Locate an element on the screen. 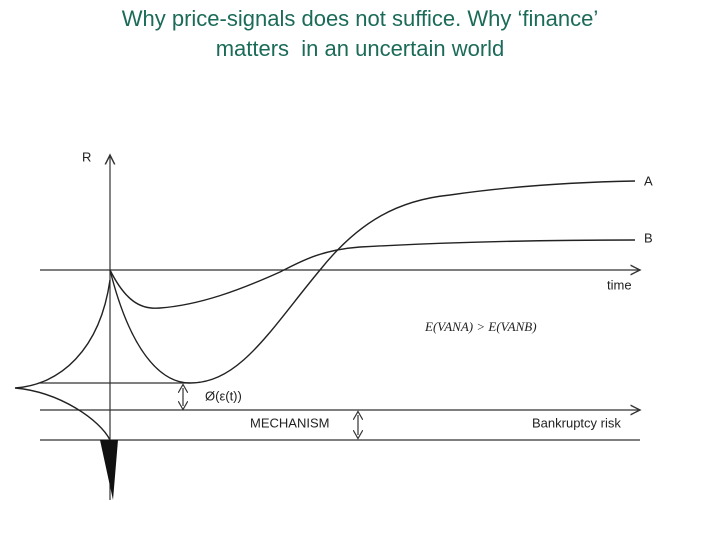  phi-label: Ø(ε(t)) is located at coordinates (223, 395).